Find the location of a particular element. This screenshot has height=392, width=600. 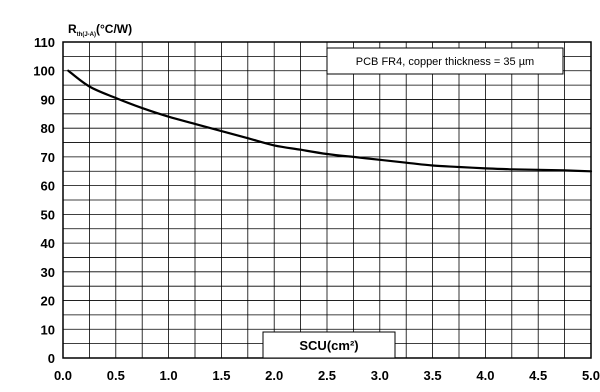

x-tick-label: 0.0 is located at coordinates (63, 375).